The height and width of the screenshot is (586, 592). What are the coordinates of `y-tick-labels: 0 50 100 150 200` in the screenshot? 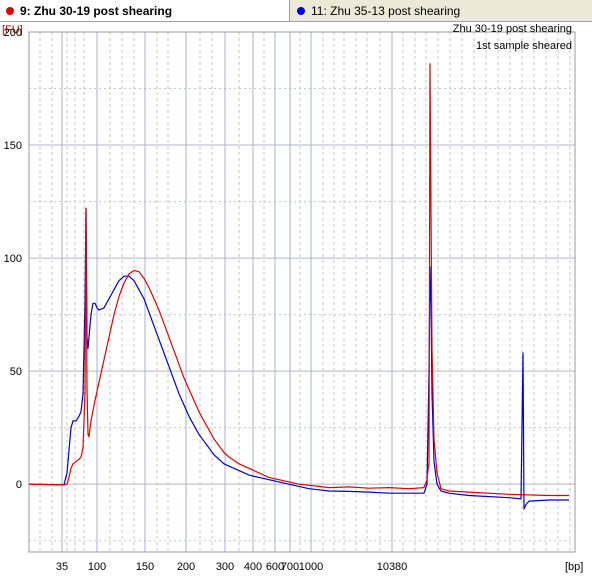 It's located at (13, 259).